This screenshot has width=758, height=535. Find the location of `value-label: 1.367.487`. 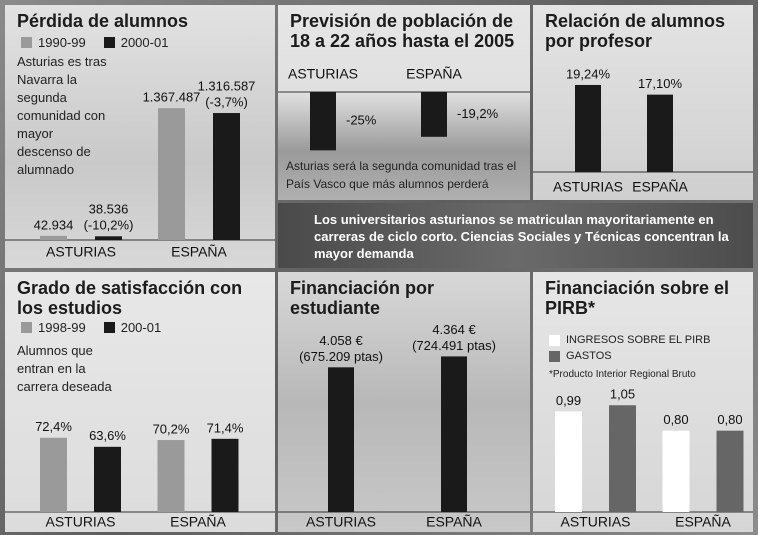

value-label: 1.367.487 is located at coordinates (172, 97).